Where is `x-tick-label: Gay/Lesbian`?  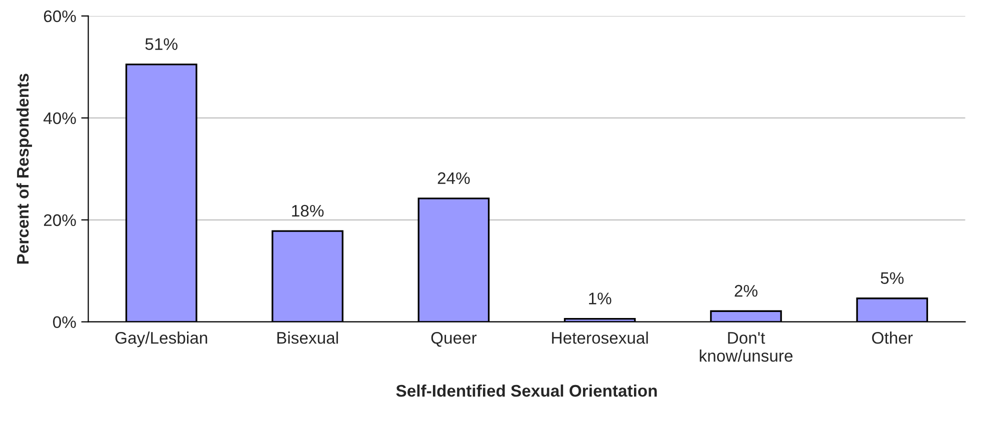
x-tick-label: Gay/Lesbian is located at coordinates (161, 340).